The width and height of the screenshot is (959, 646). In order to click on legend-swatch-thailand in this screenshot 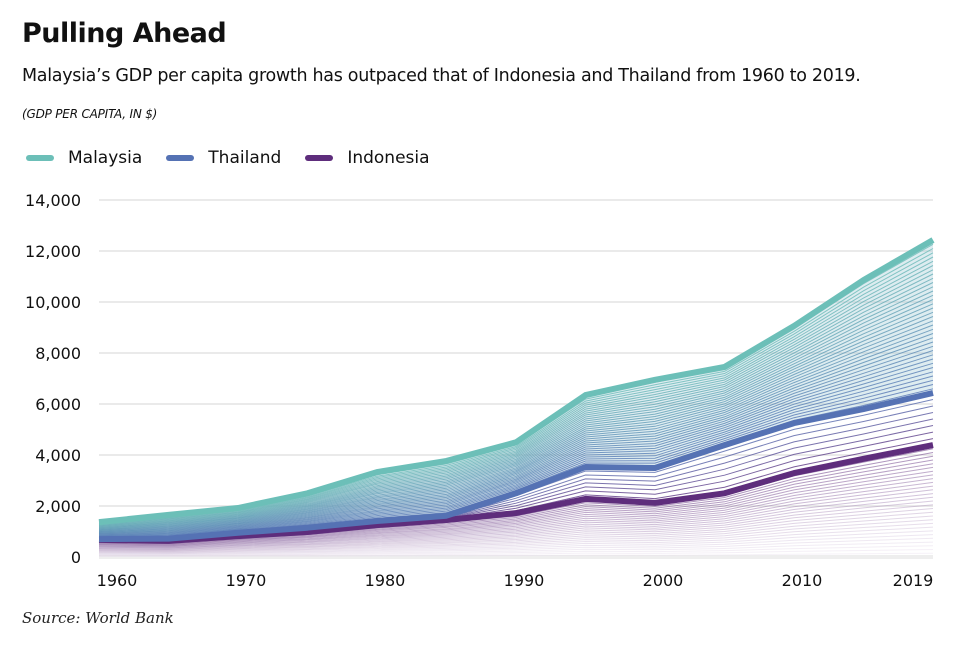, I will do `click(180, 158)`.